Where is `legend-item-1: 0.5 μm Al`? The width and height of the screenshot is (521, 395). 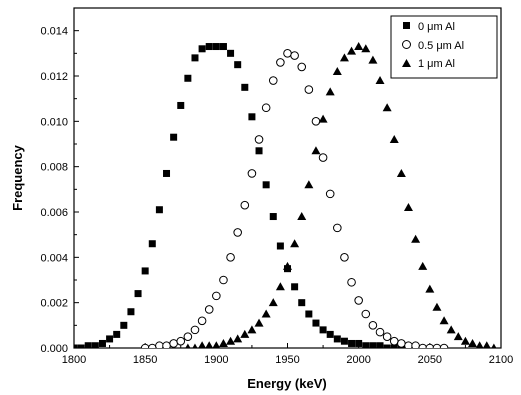
legend-item-1: 0.5 μm Al is located at coordinates (433, 46).